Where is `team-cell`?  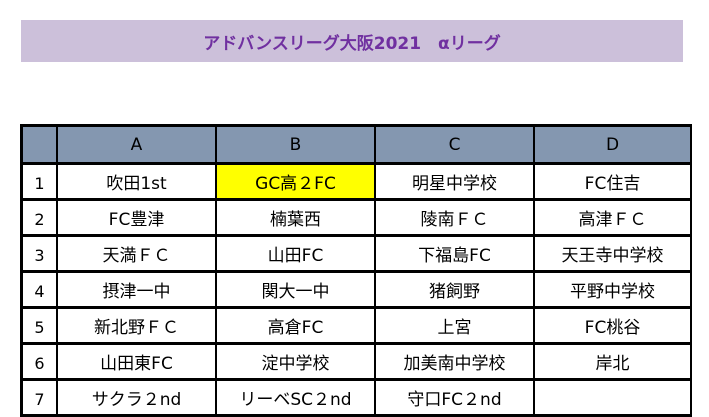 team-cell is located at coordinates (612, 397).